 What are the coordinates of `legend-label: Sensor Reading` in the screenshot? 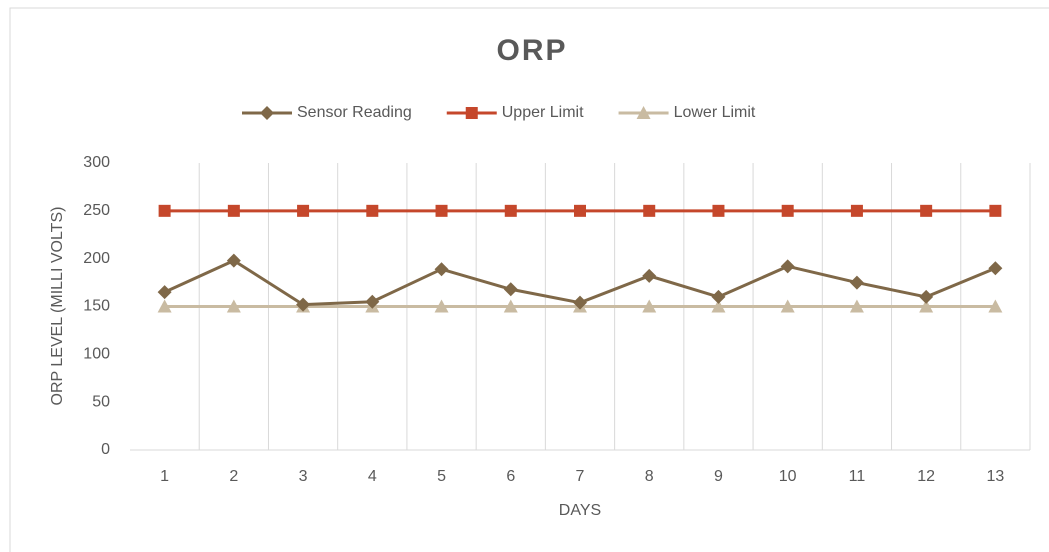 It's located at (354, 112).